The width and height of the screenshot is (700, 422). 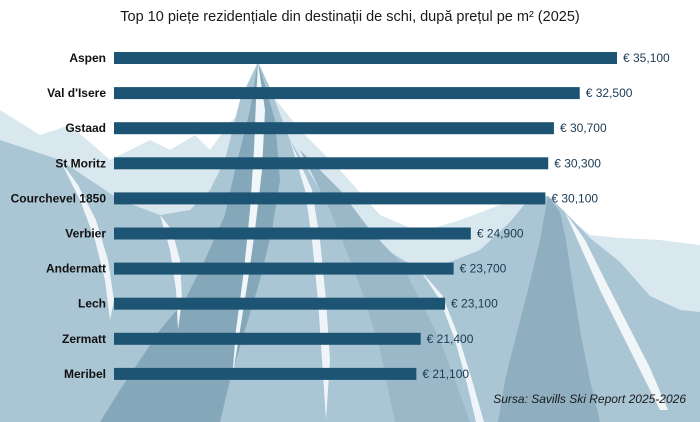 I want to click on category-label: Courchevel 1850, so click(x=59, y=198).